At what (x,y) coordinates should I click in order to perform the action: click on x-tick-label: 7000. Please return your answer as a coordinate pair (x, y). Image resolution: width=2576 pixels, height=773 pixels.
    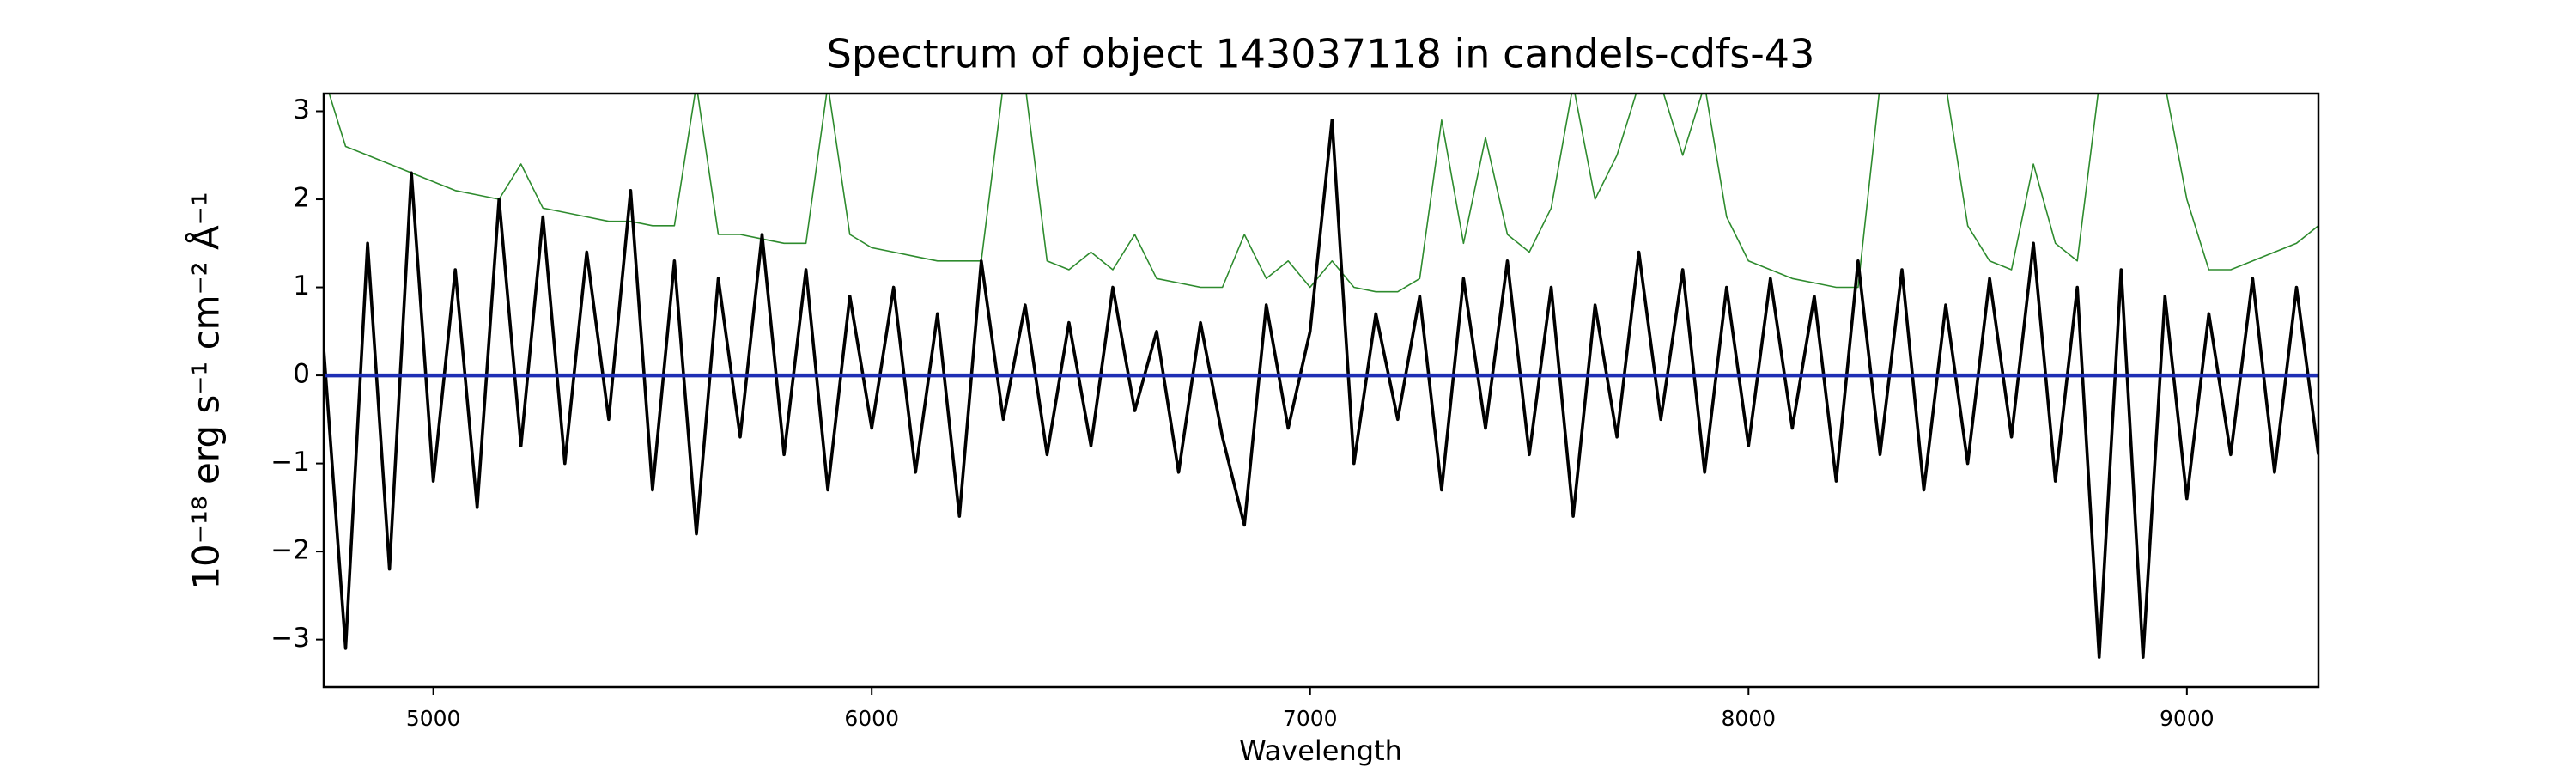
    Looking at the image, I should click on (1310, 718).